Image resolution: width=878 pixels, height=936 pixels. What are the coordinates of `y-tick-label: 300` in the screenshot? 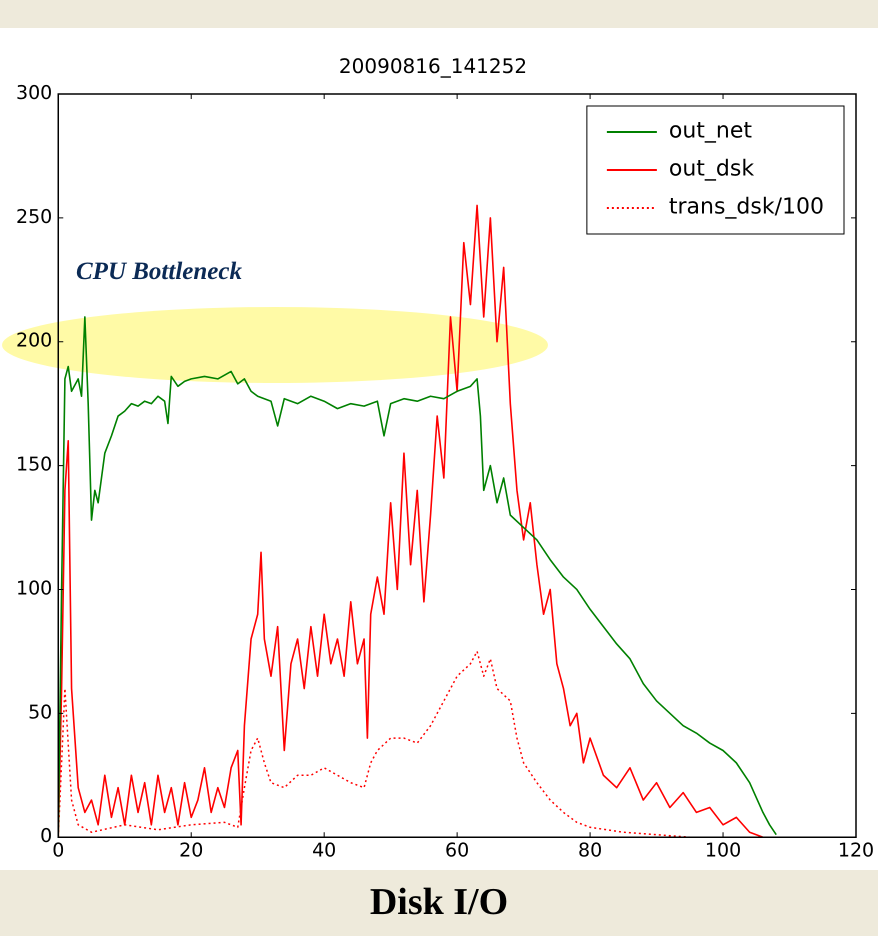 It's located at (34, 93).